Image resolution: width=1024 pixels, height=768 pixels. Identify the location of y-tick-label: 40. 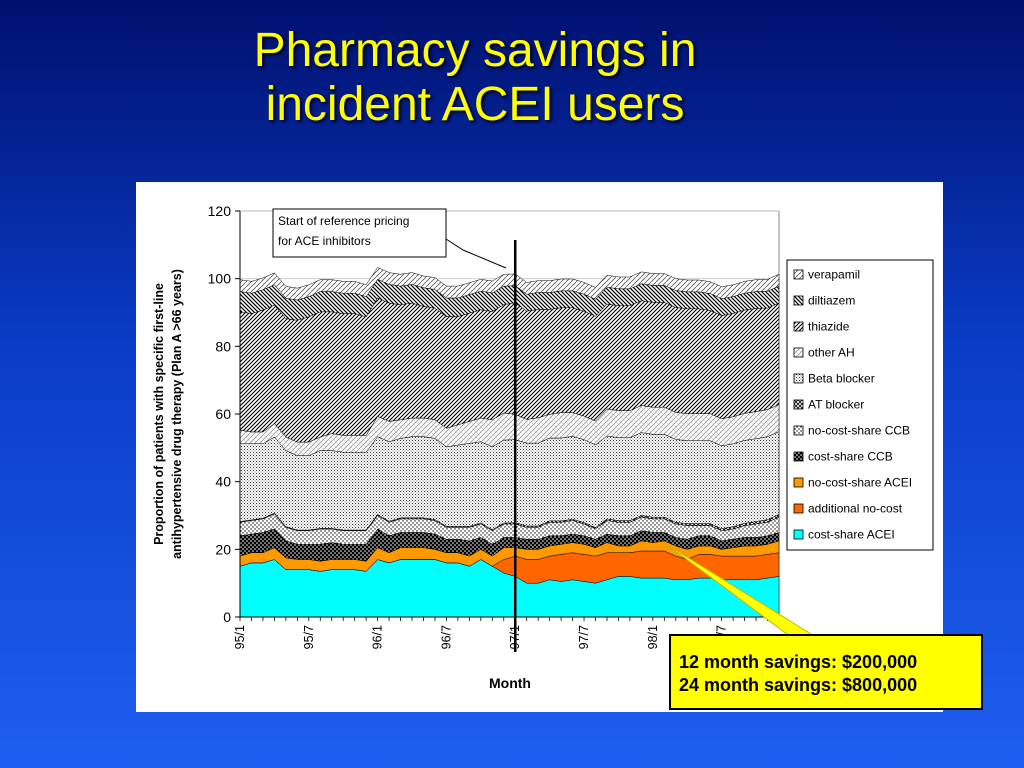
(223, 482).